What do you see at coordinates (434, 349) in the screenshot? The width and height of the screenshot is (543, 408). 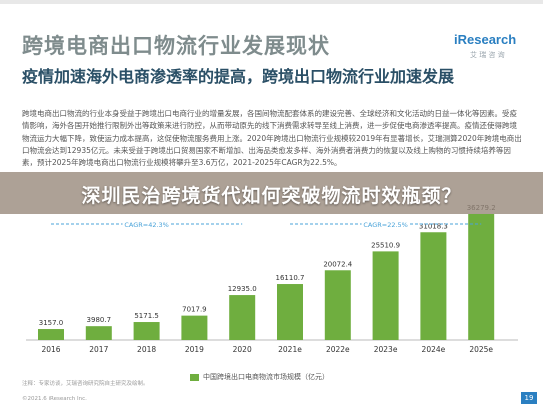 I see `x-tick-label: 2024e` at bounding box center [434, 349].